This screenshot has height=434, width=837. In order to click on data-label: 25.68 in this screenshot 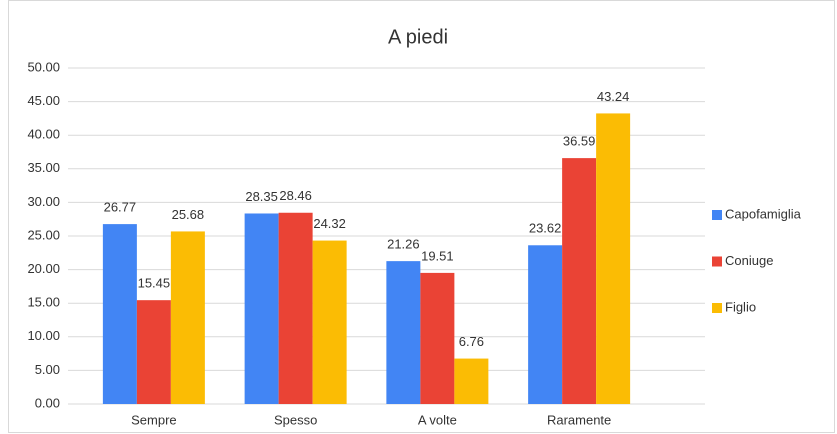, I will do `click(188, 214)`.